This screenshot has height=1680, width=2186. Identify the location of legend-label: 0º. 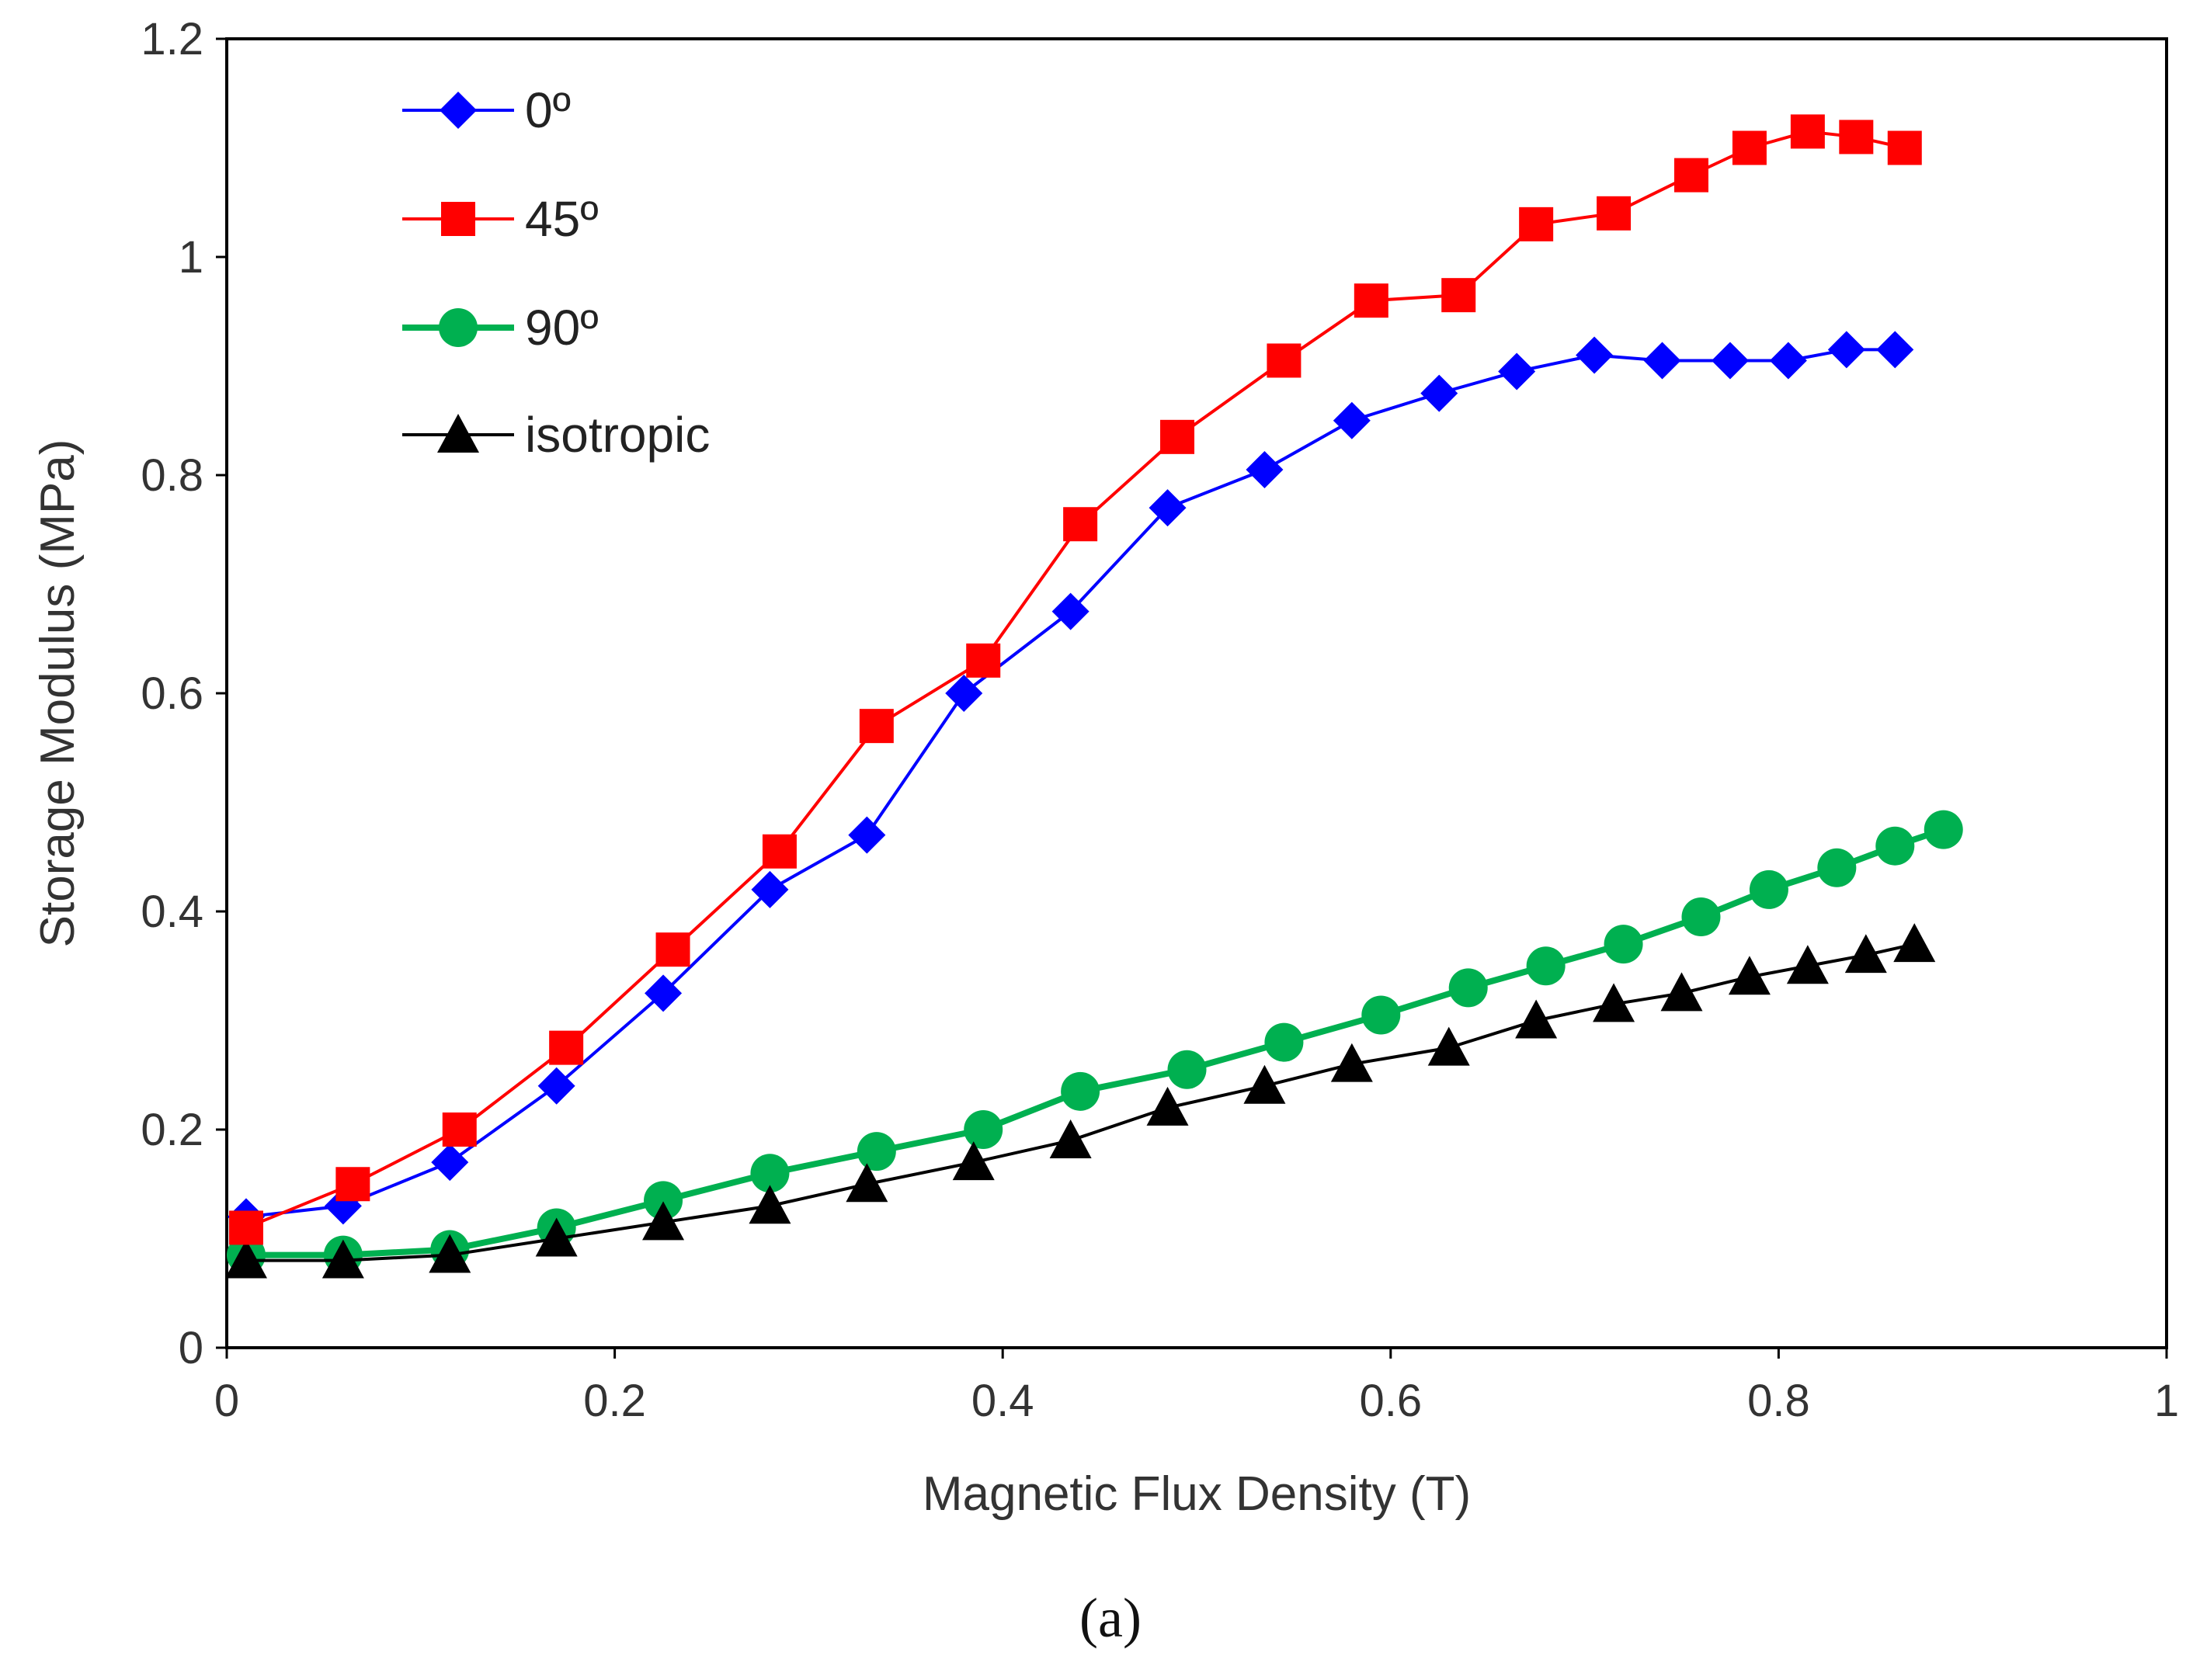
(548, 110).